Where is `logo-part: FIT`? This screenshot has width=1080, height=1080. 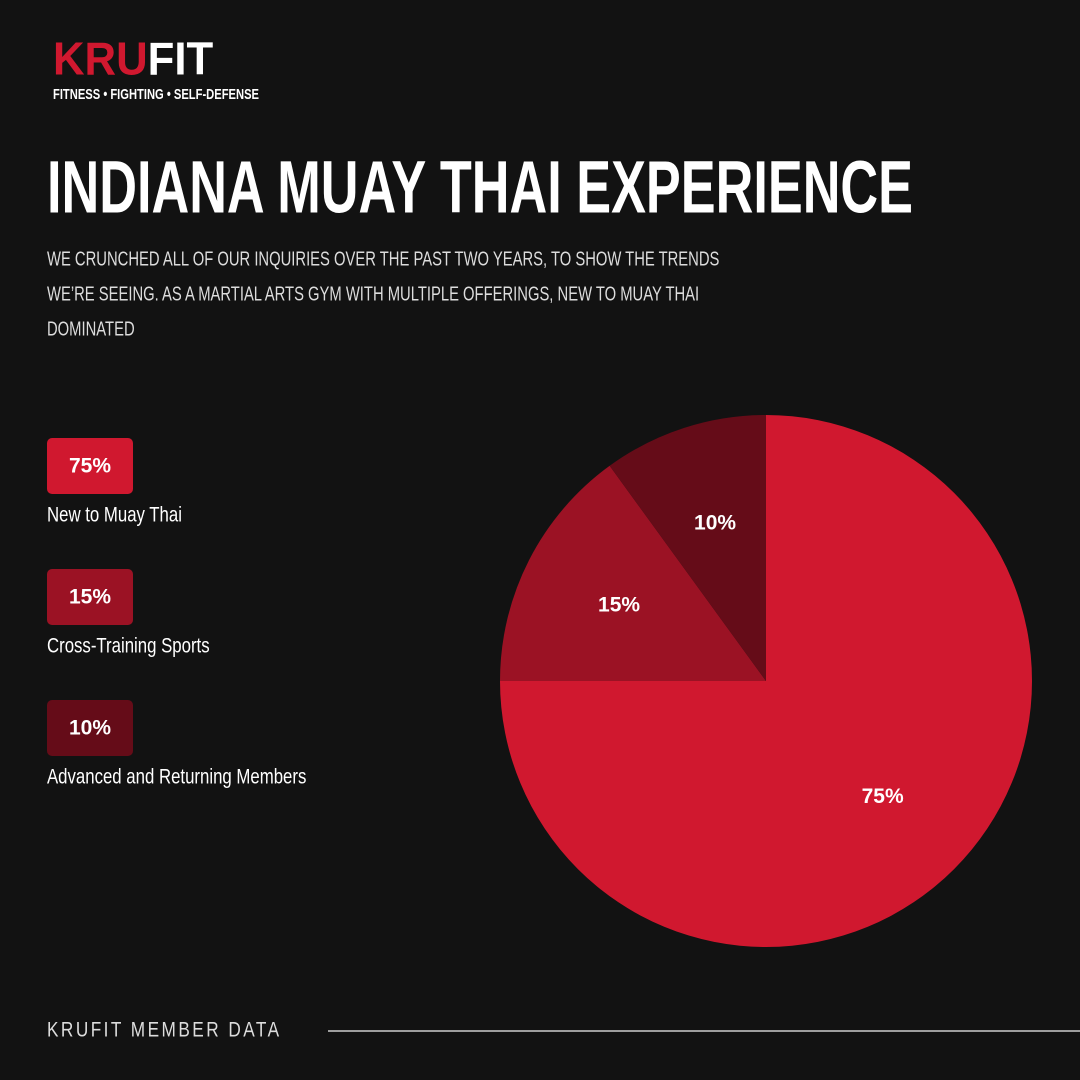 logo-part: FIT is located at coordinates (181, 58).